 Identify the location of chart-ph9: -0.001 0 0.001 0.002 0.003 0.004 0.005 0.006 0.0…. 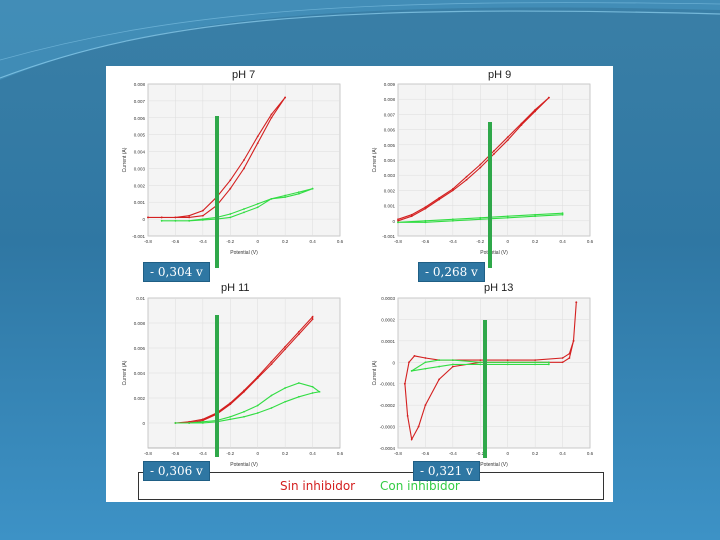
(483, 168).